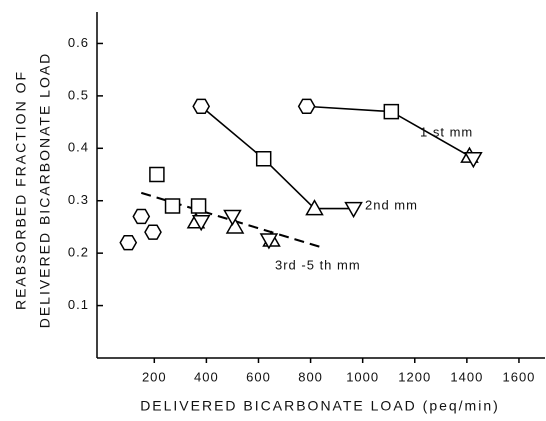  Describe the element at coordinates (518, 376) in the screenshot. I see `x-tick-label: 1600` at that location.